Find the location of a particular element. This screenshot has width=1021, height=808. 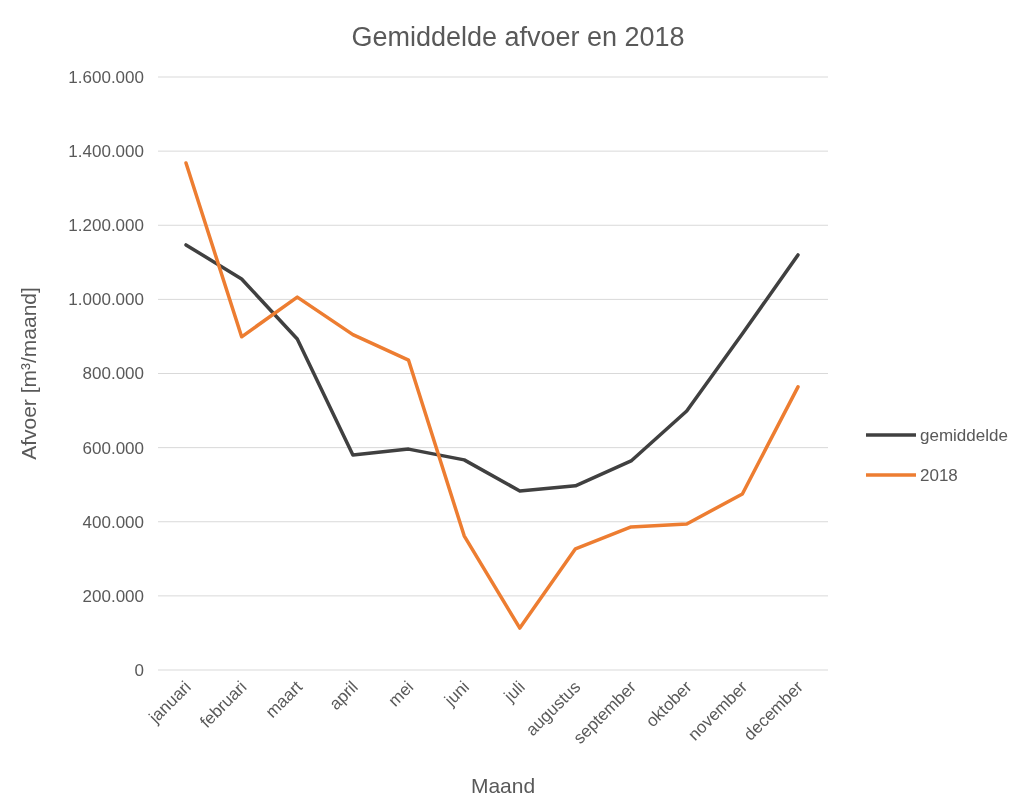

y-tick-label: 400.000 is located at coordinates (113, 522).